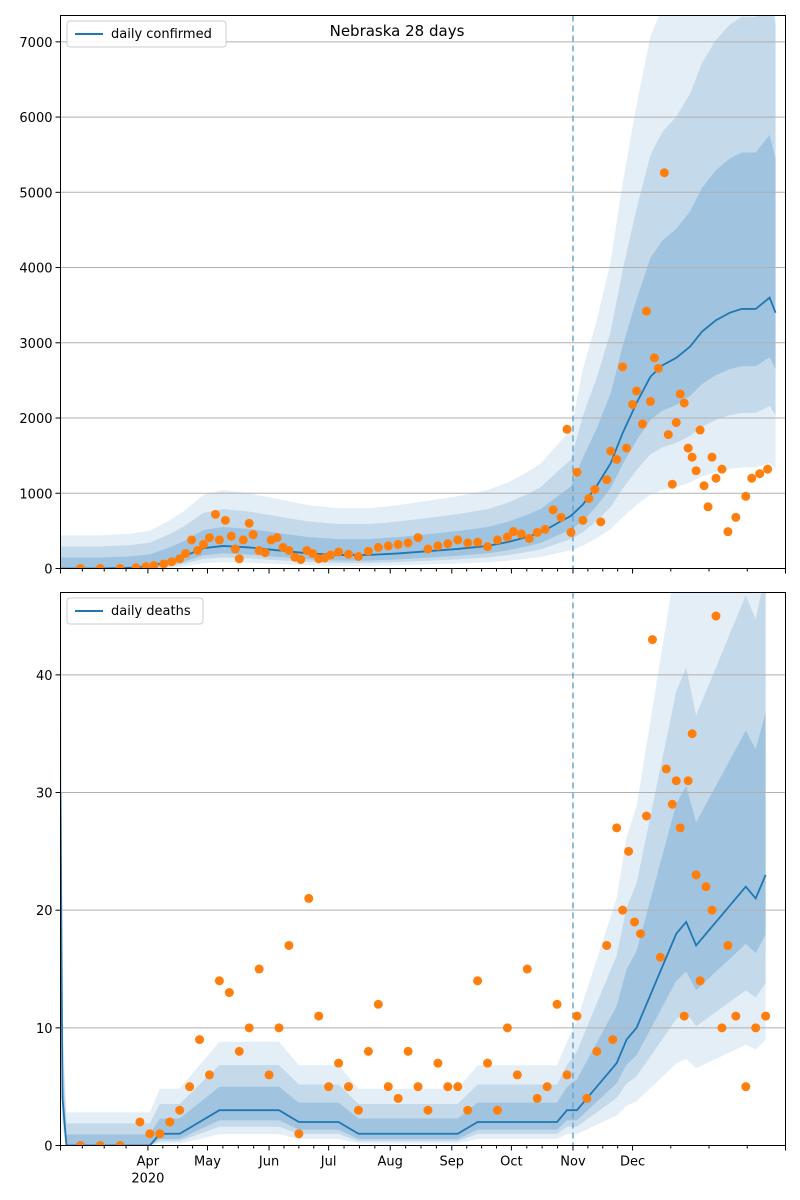 This screenshot has width=800, height=1200. Describe the element at coordinates (397, 31) in the screenshot. I see `top-chart-title: Nebraska 28 days` at that location.